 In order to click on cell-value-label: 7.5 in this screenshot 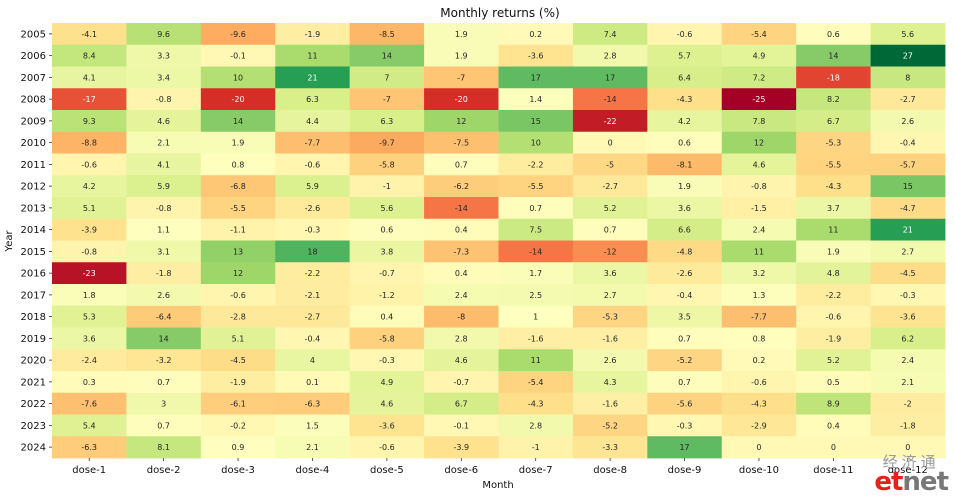, I will do `click(535, 230)`.